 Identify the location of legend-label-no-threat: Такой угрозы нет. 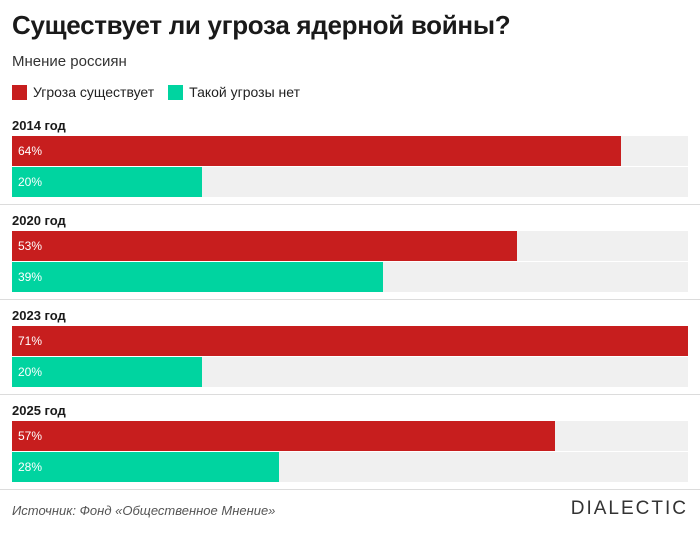
(245, 92).